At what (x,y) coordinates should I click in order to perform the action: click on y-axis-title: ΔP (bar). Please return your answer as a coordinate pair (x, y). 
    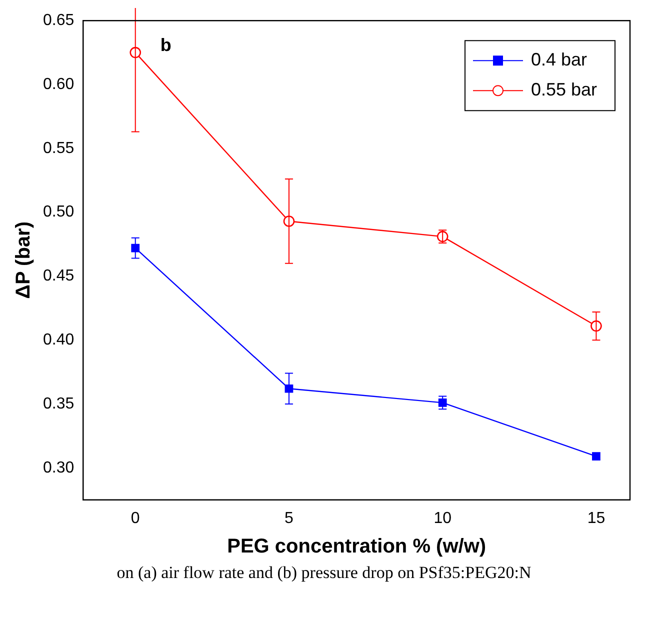
    Looking at the image, I should click on (23, 260).